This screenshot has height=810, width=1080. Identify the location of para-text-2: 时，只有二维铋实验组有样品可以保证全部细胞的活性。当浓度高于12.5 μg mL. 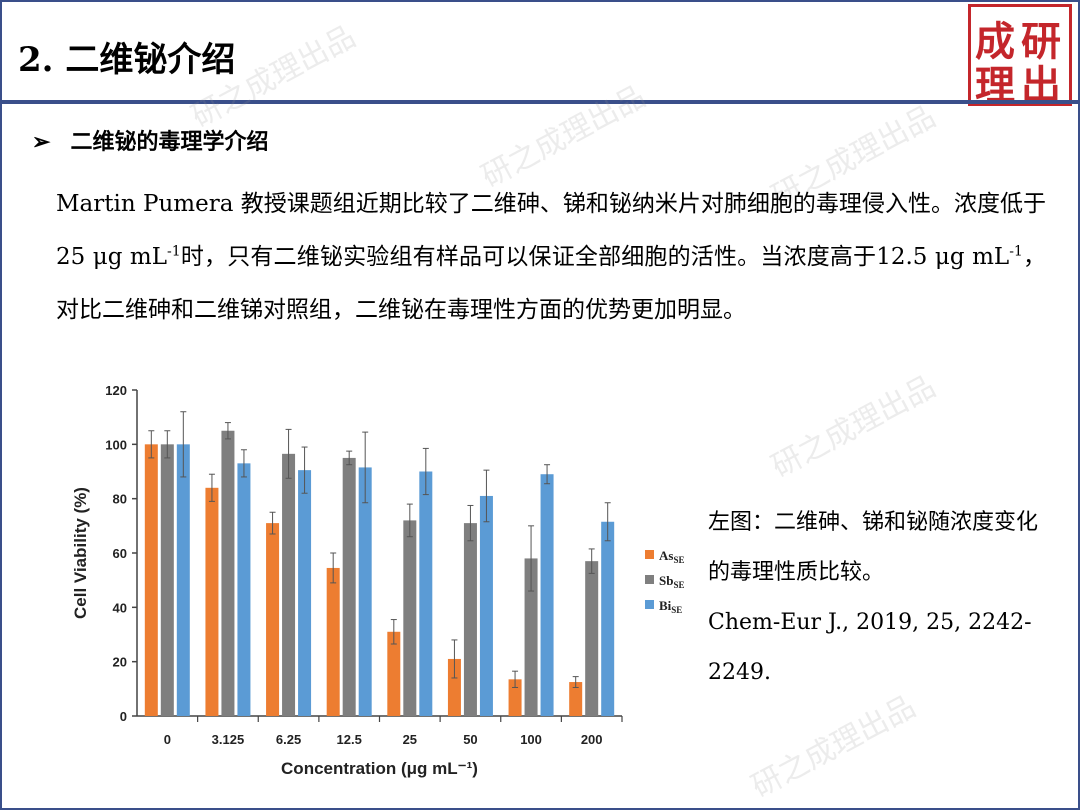
(595, 257).